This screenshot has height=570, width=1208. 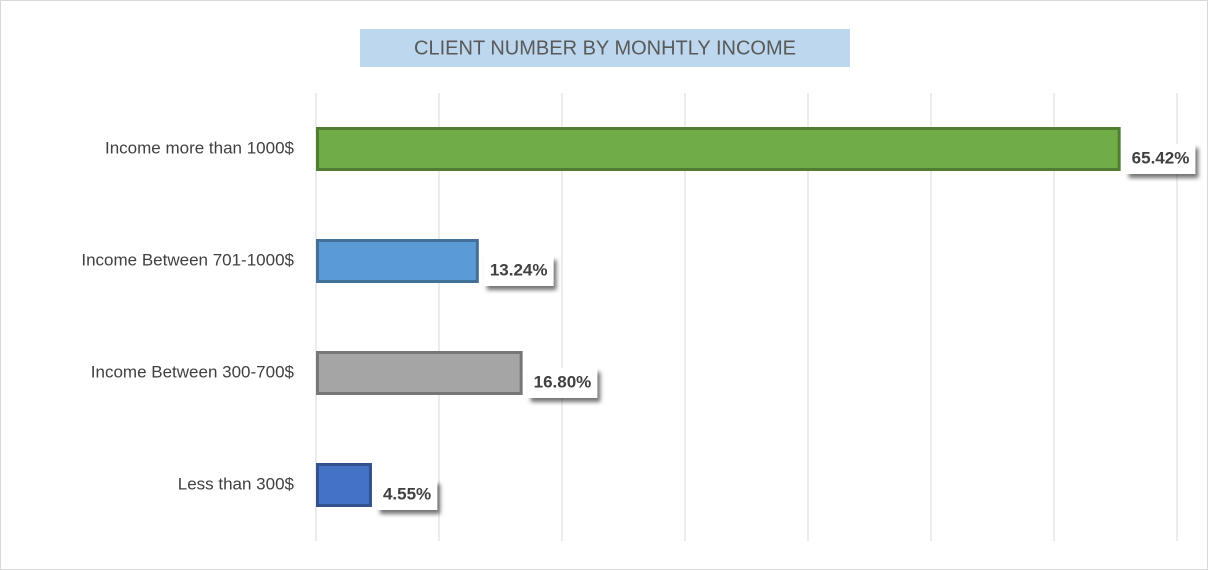 What do you see at coordinates (187, 259) in the screenshot?
I see `y-tick-label: Income Between 701-1000$` at bounding box center [187, 259].